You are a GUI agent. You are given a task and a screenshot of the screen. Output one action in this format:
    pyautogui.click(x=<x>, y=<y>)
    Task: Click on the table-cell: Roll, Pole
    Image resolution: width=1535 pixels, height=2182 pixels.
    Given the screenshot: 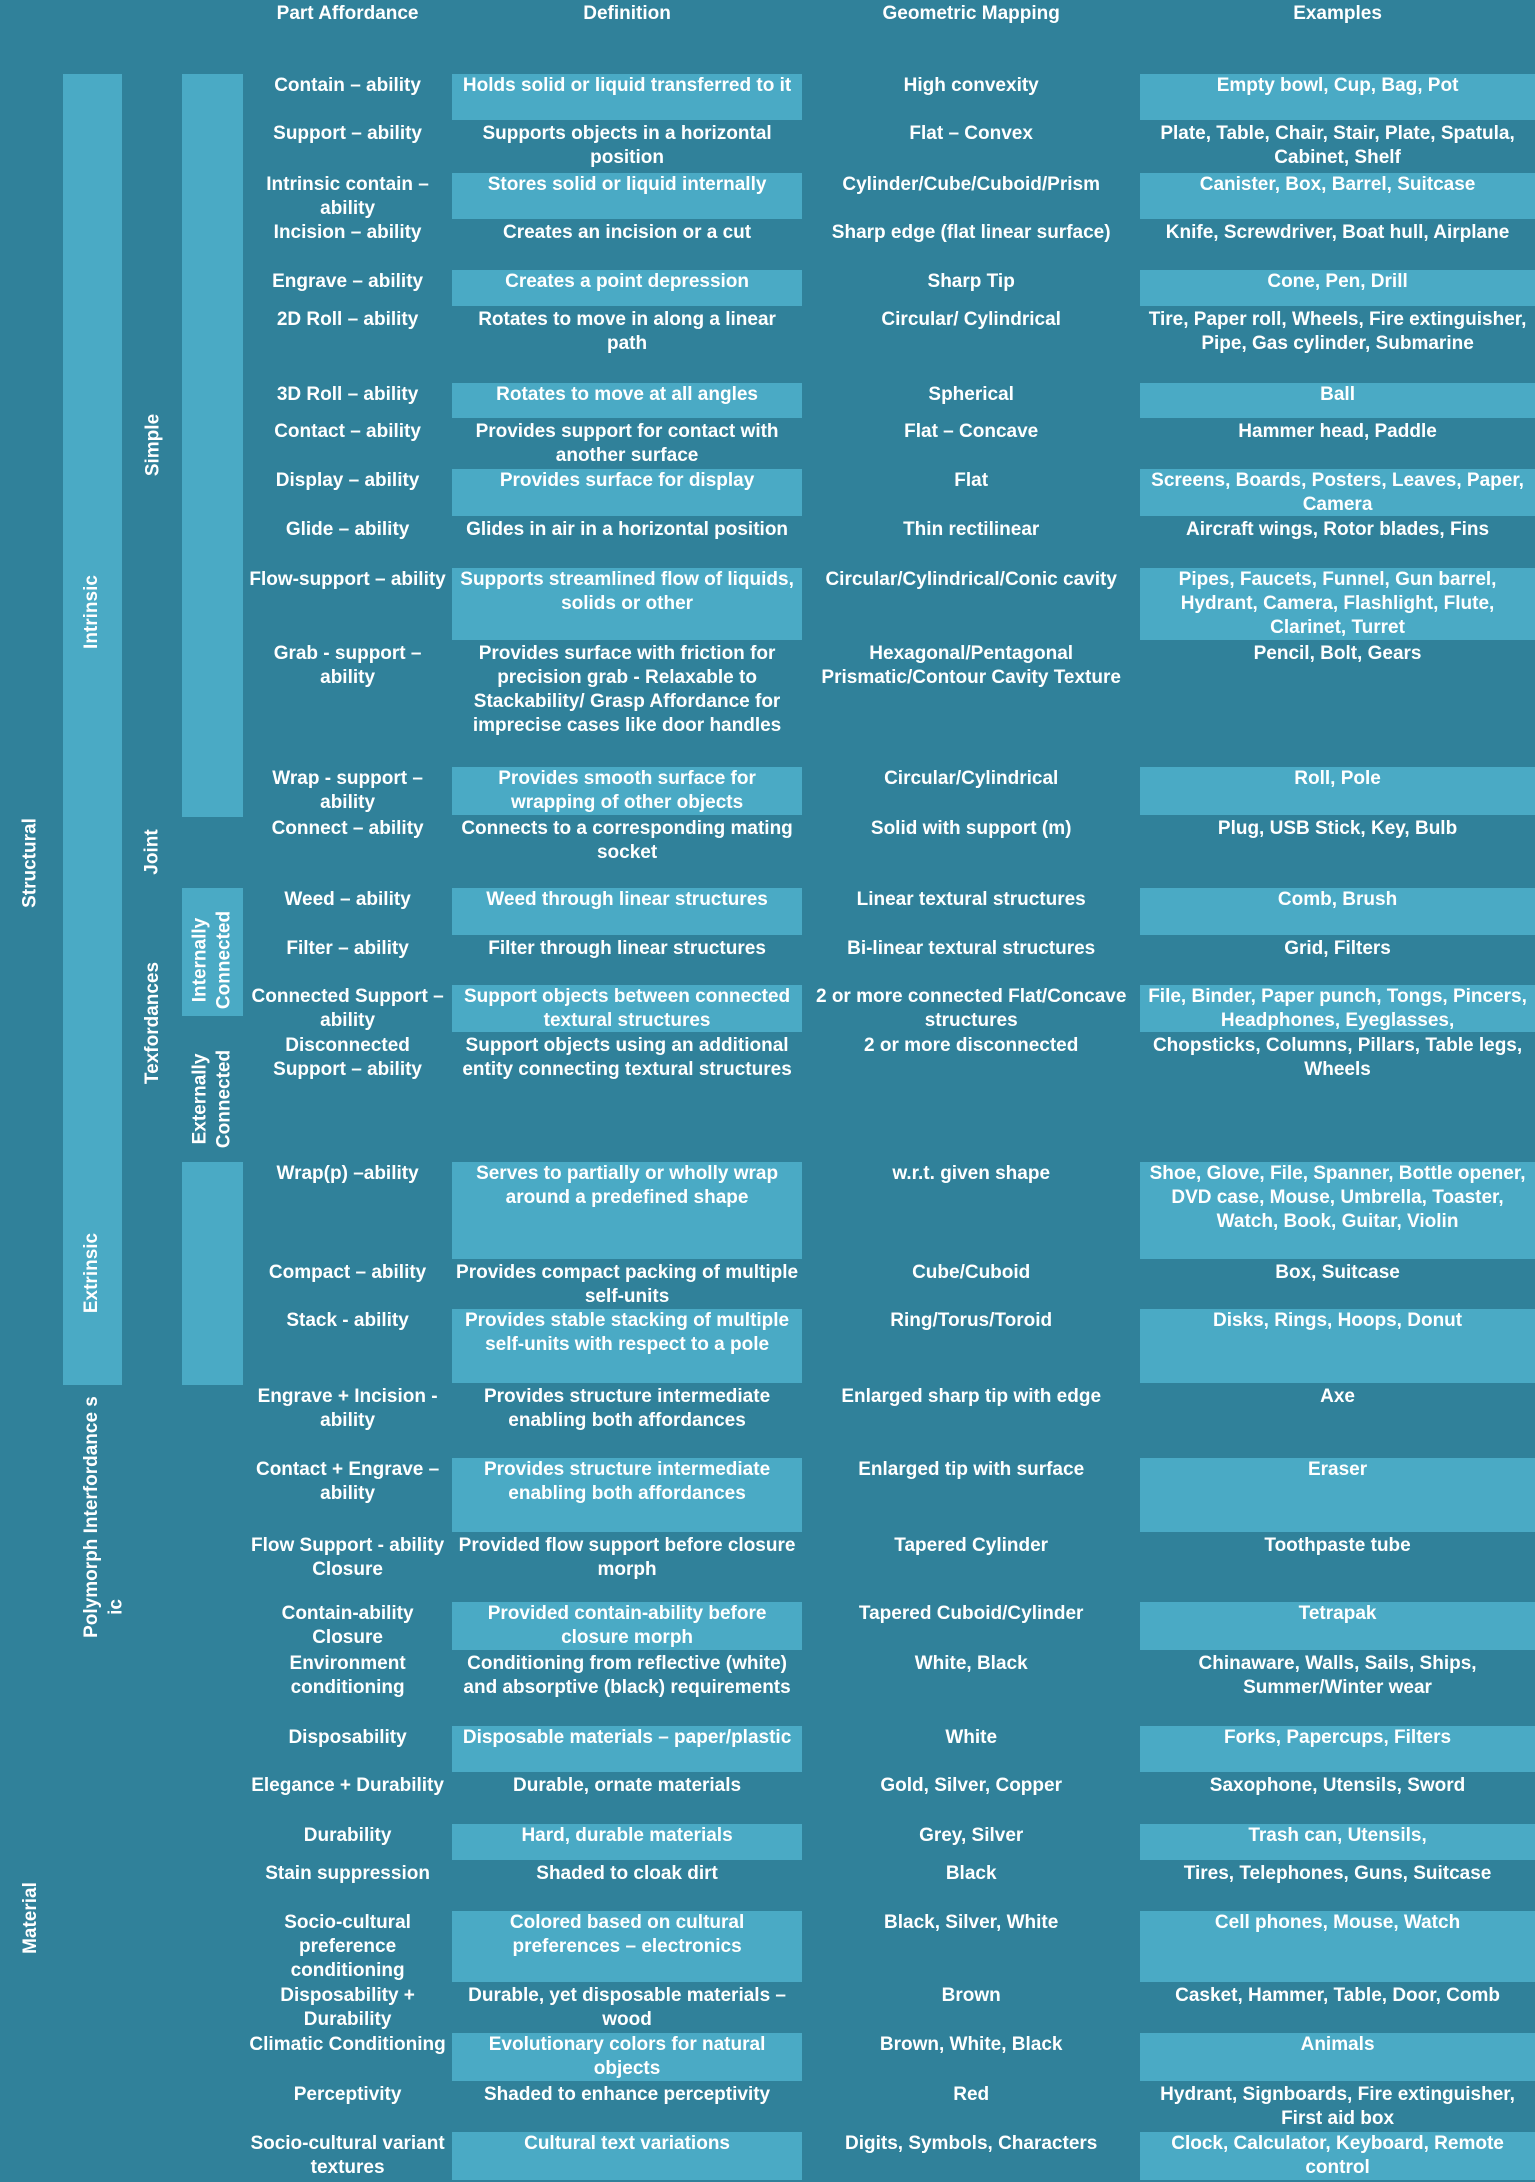 What is the action you would take?
    pyautogui.click(x=1337, y=790)
    